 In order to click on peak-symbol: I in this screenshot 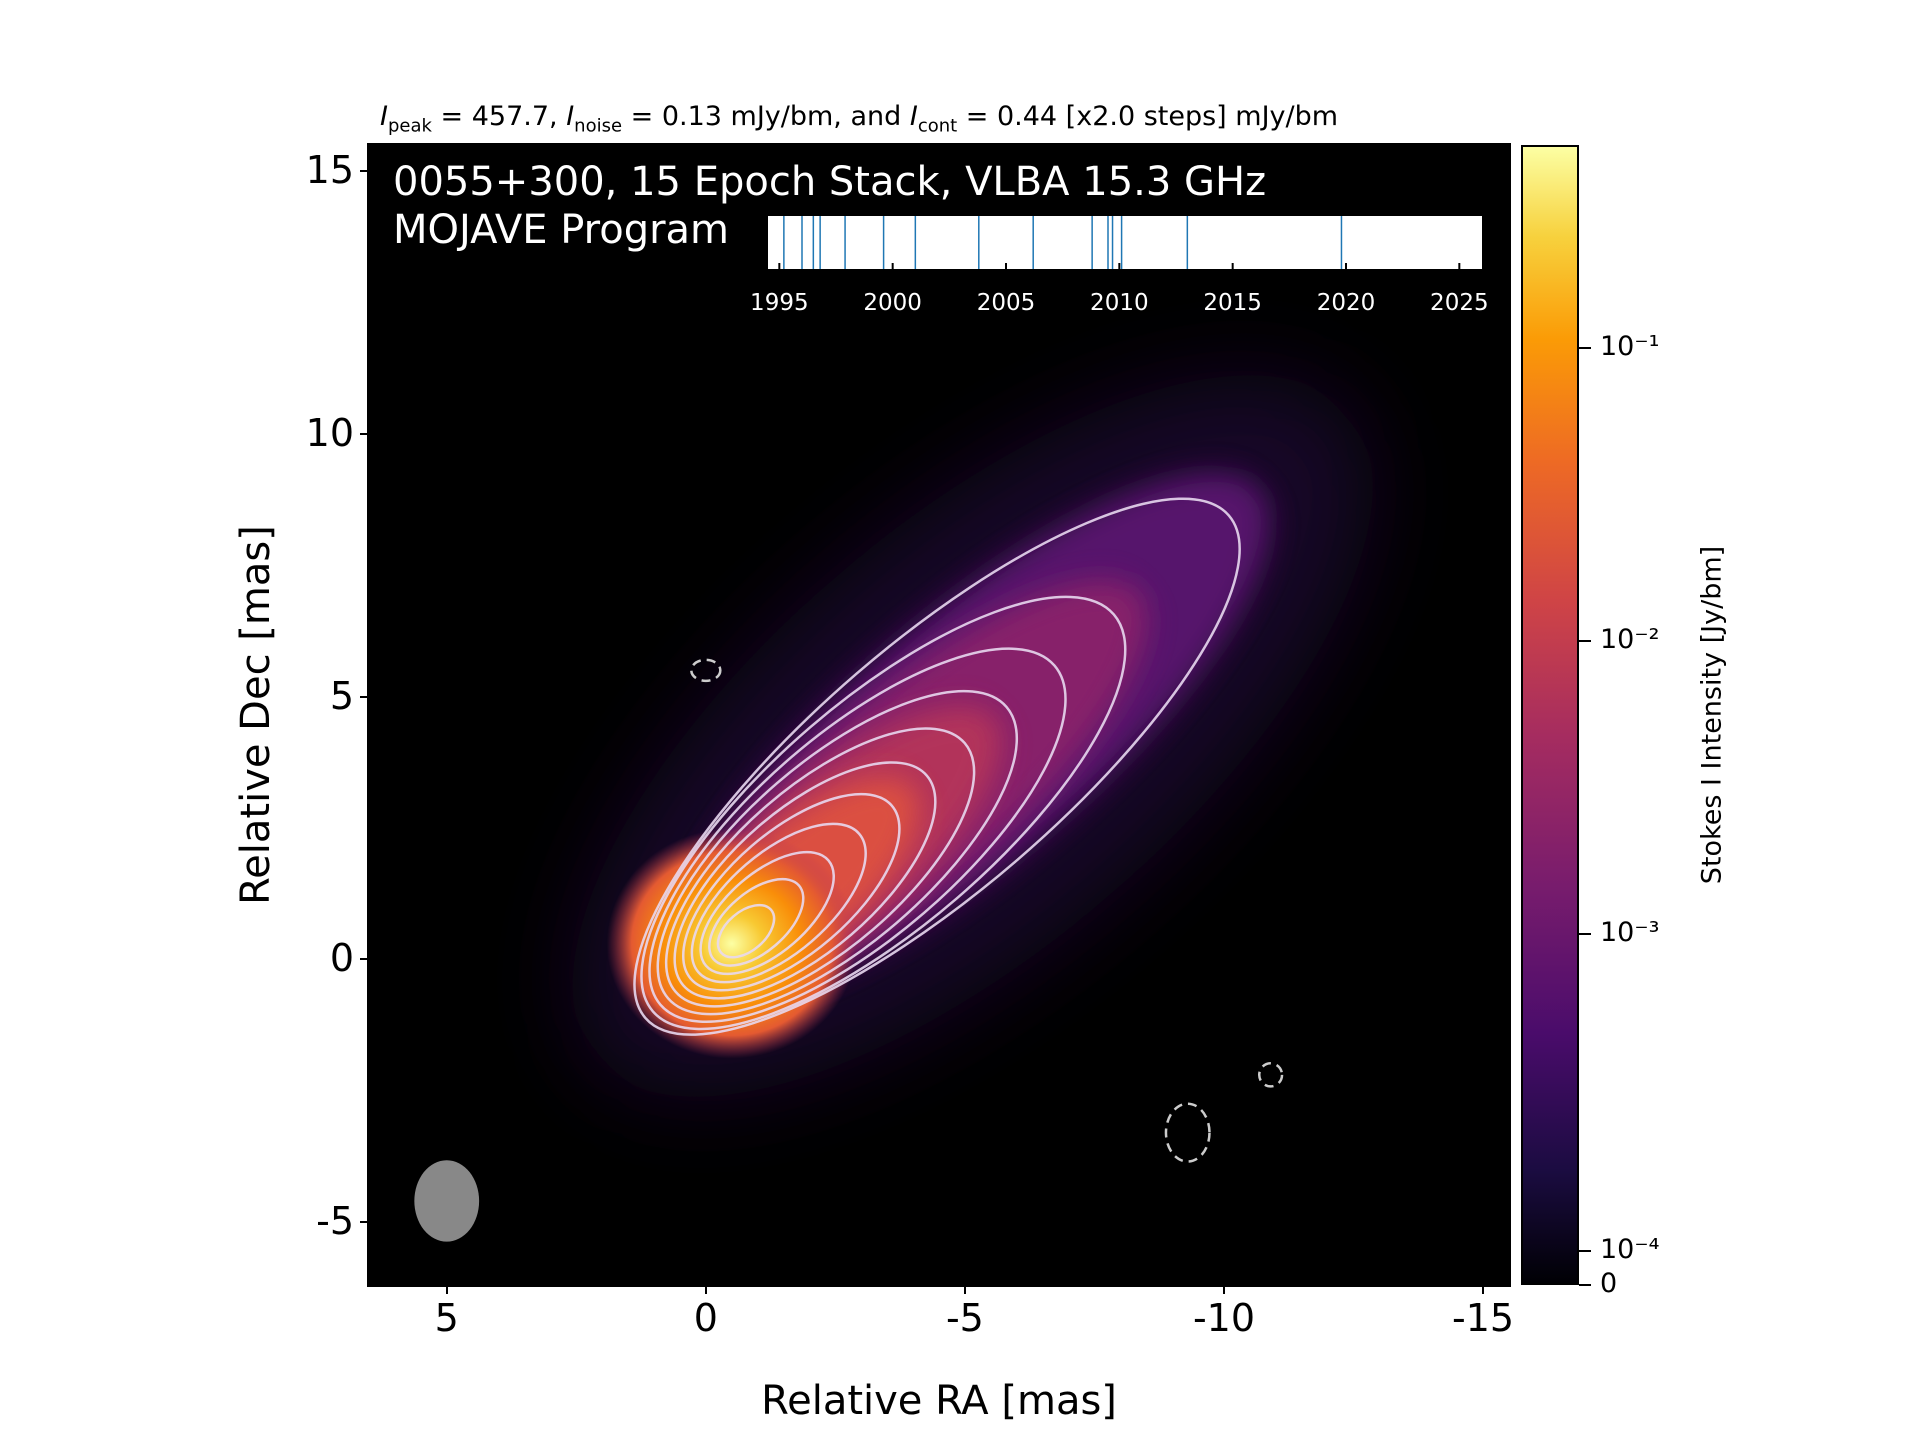, I will do `click(384, 116)`.